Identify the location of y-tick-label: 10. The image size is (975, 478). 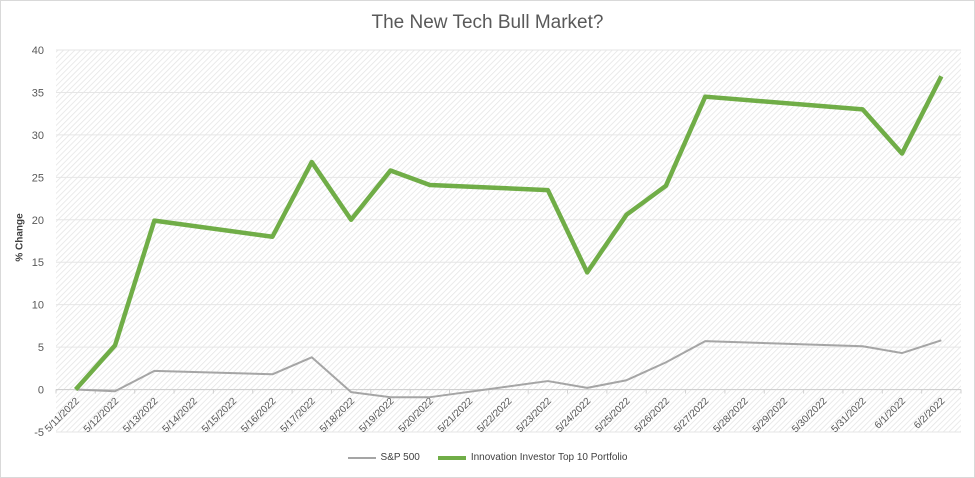
(38, 306).